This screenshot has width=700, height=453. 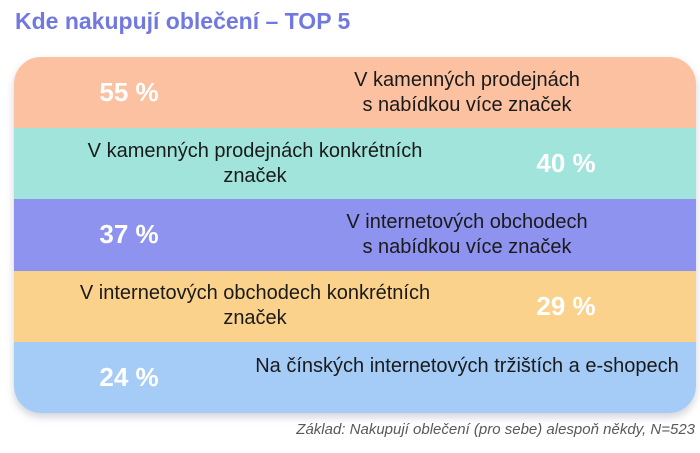 What do you see at coordinates (255, 150) in the screenshot?
I see `bar-label-2-line1: V kamenných prodejnách konkrétních` at bounding box center [255, 150].